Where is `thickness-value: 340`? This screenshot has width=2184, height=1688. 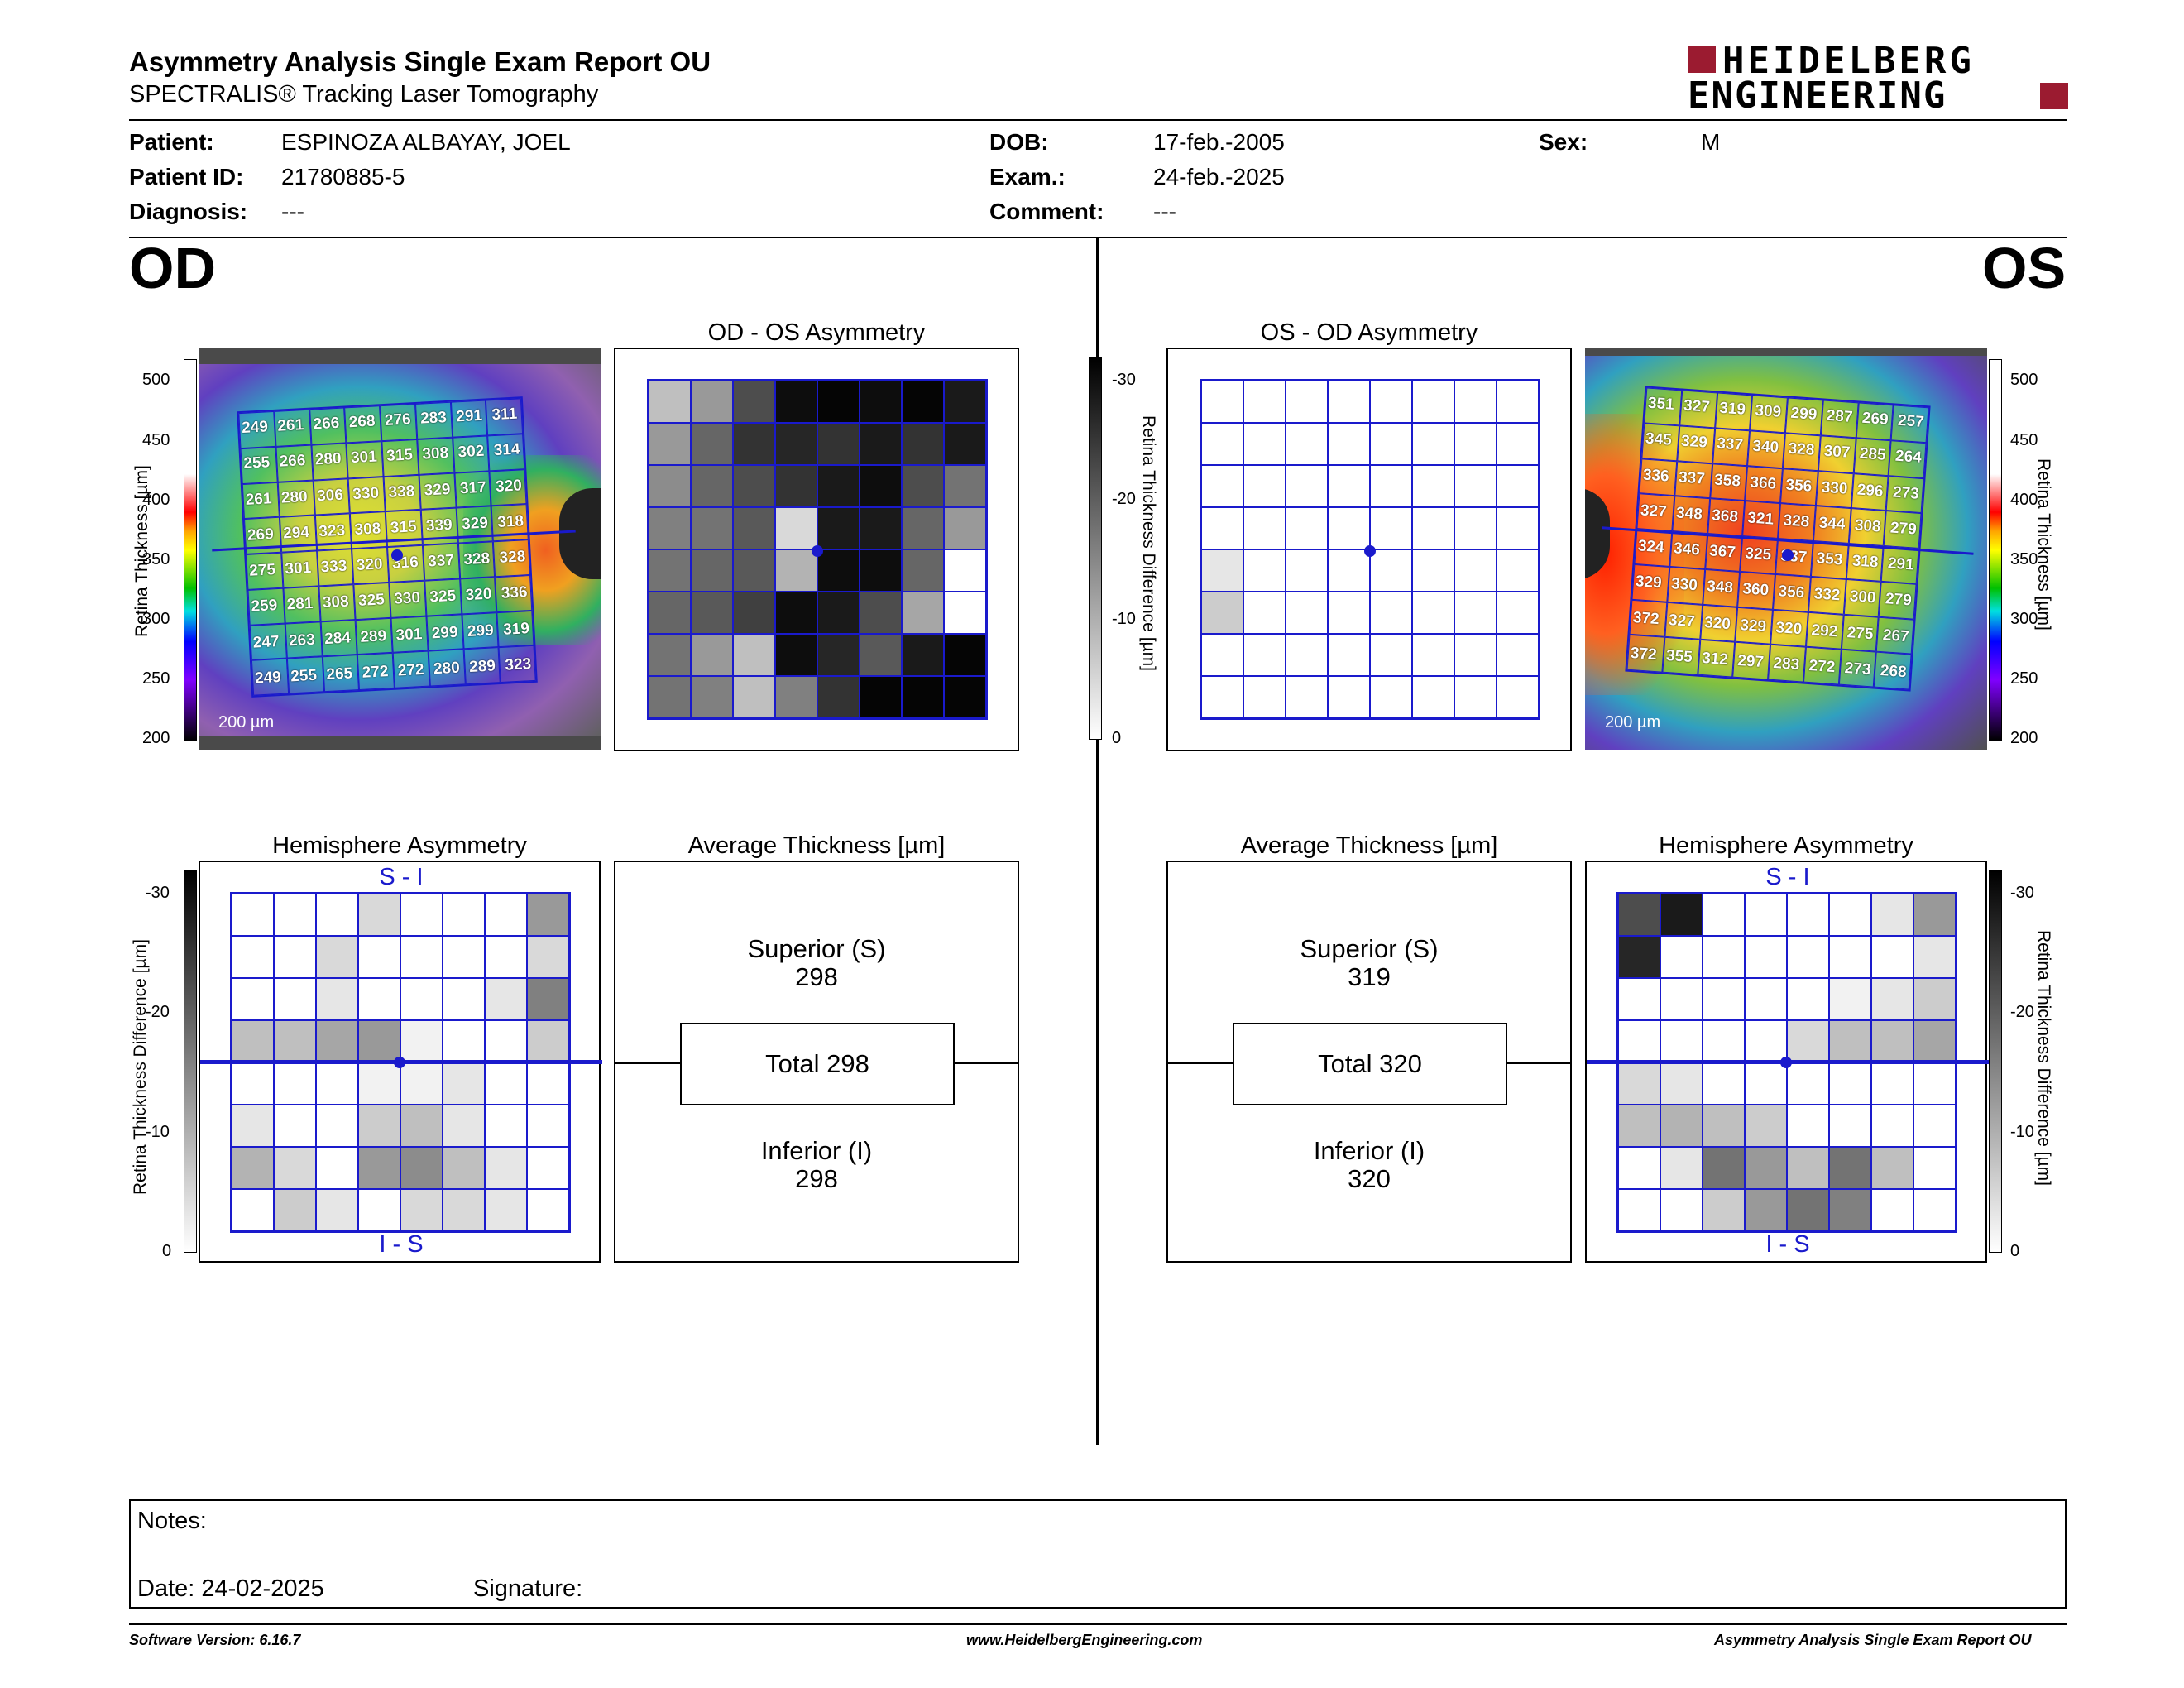 thickness-value: 340 is located at coordinates (1765, 447).